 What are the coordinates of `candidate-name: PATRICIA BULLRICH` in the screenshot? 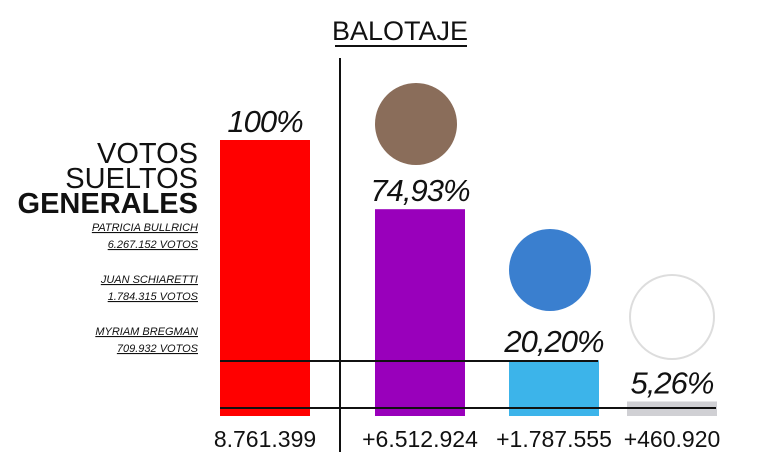 It's located at (145, 228).